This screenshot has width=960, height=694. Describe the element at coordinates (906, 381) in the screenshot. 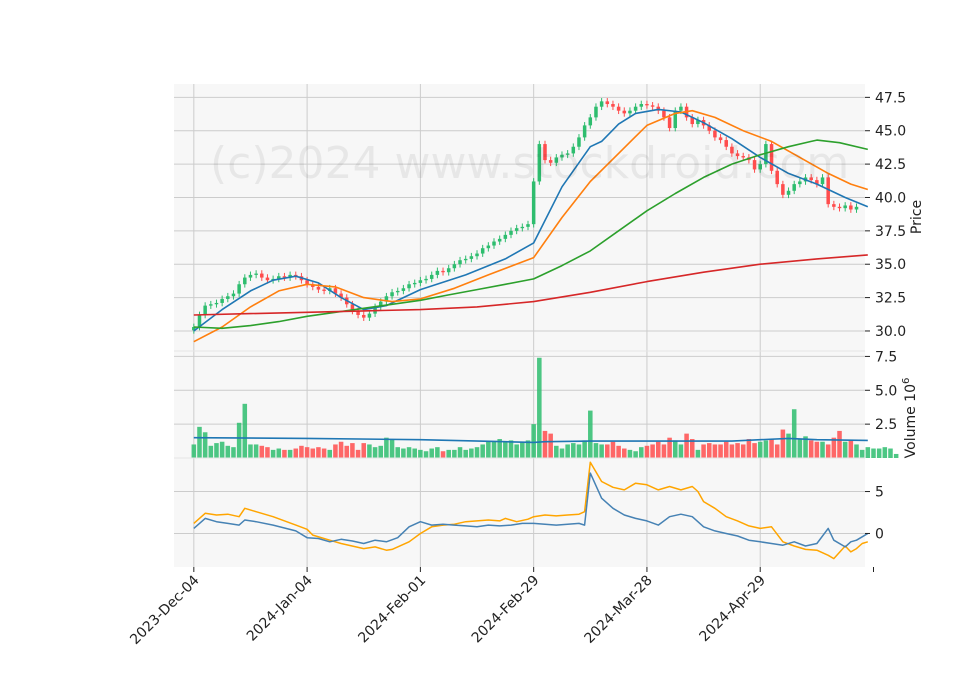

I see `volume-axis-label-exp: 6` at that location.